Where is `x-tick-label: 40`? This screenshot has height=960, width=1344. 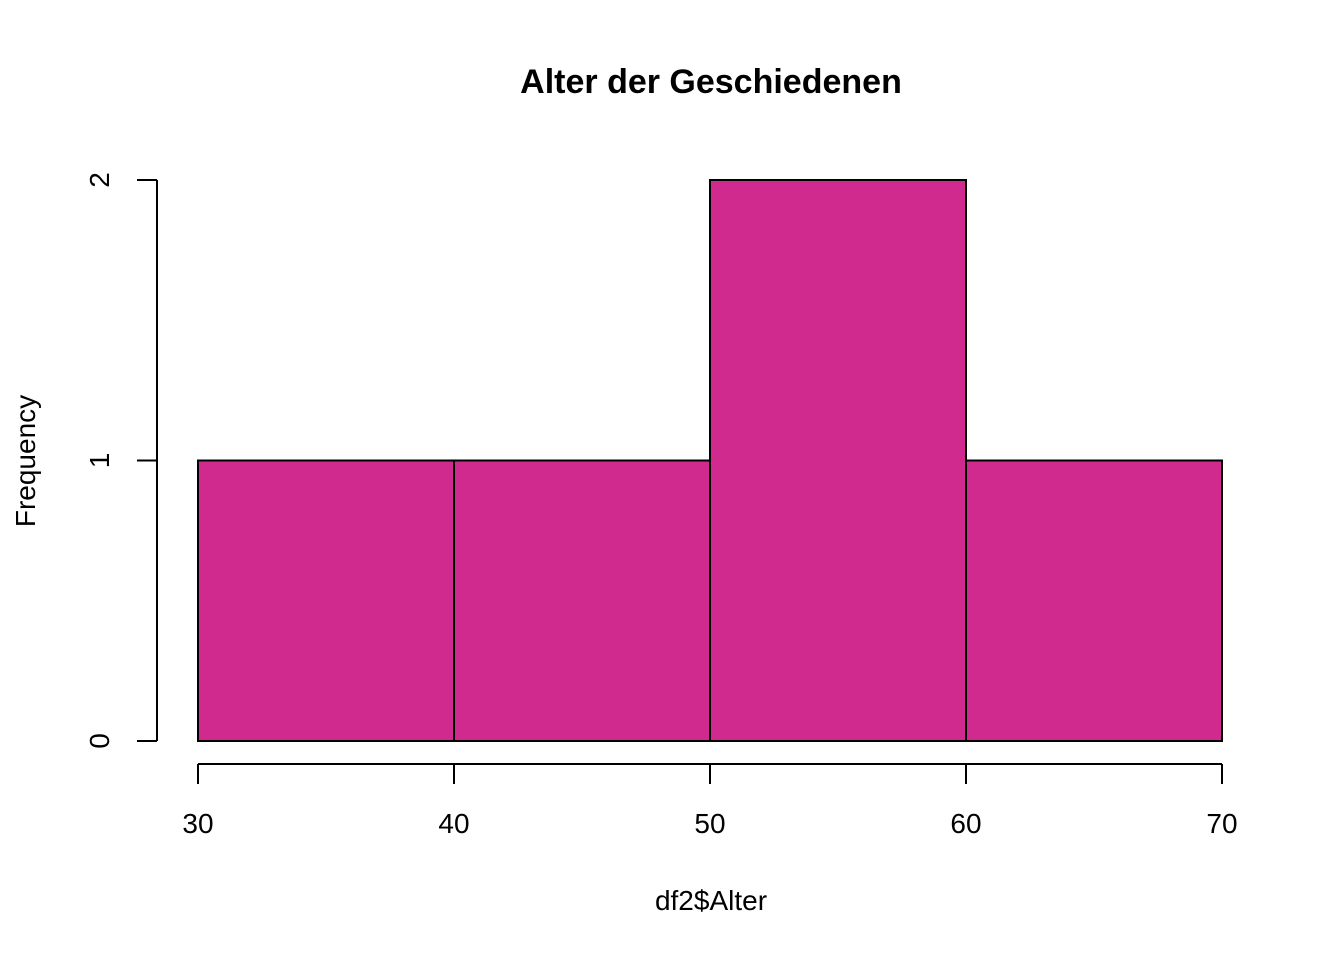 x-tick-label: 40 is located at coordinates (453, 823).